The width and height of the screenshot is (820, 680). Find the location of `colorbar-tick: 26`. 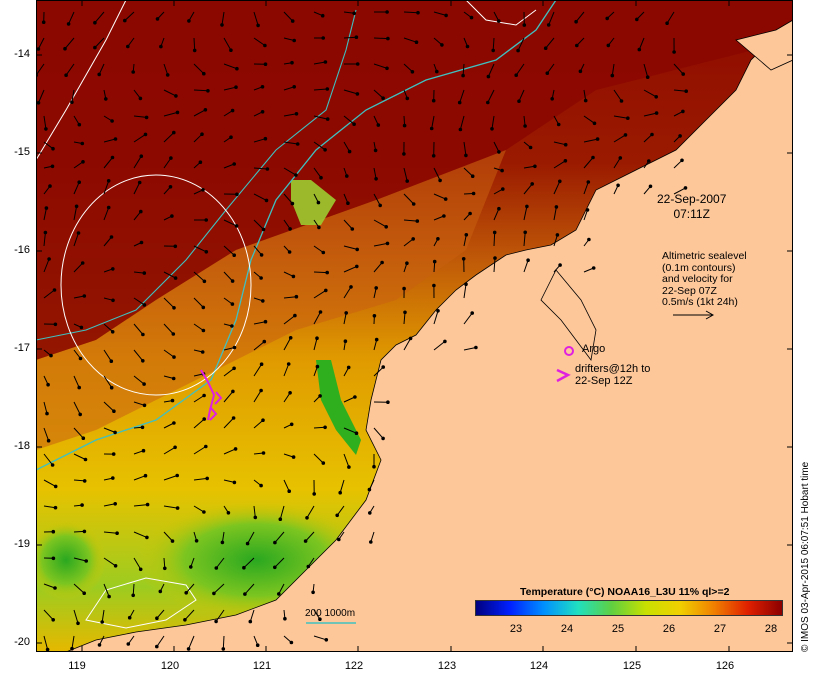

colorbar-tick: 26 is located at coordinates (669, 629).